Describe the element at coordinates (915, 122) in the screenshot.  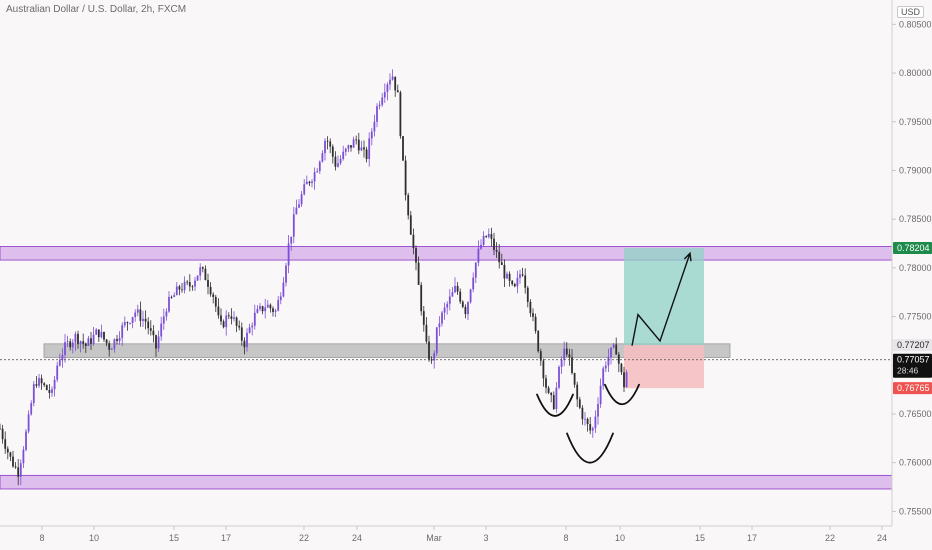
I see `y-tick-label: 0.79500` at that location.